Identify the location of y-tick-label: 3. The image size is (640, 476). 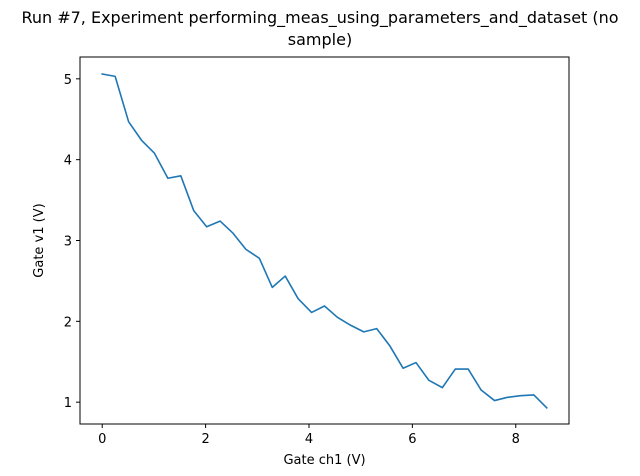
(68, 242).